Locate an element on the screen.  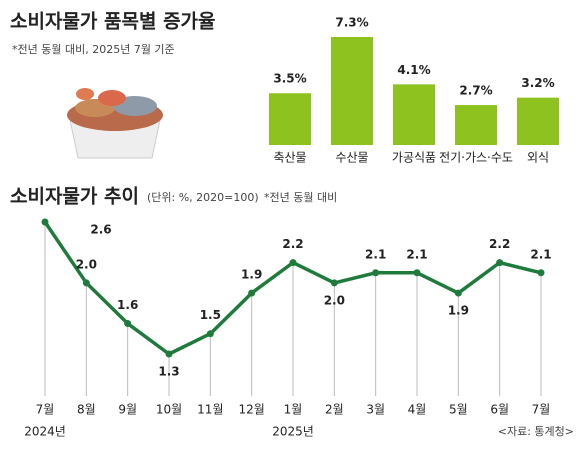
year-label: 2024년 is located at coordinates (45, 432).